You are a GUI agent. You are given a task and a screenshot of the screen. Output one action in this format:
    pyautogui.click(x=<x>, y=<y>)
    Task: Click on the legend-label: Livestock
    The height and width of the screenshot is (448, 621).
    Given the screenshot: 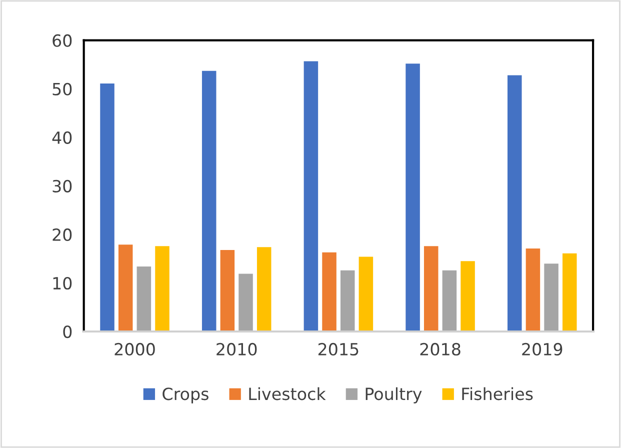 What is the action you would take?
    pyautogui.click(x=287, y=393)
    